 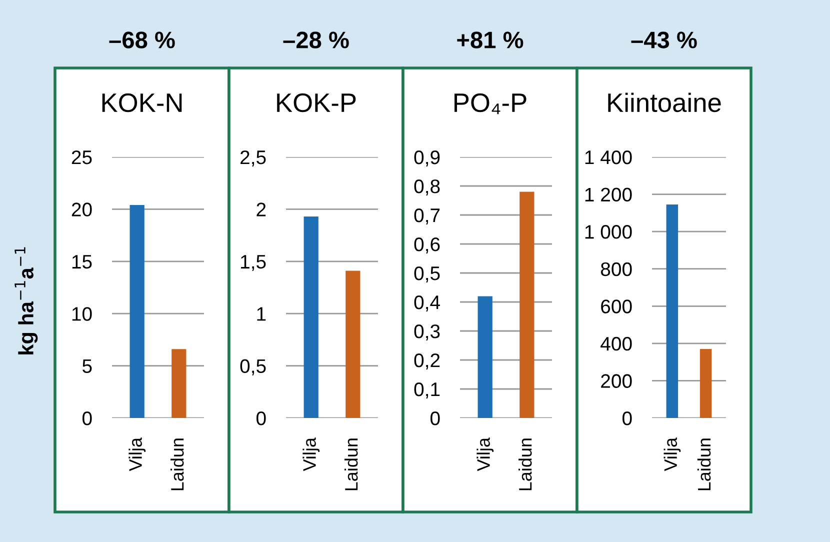 What do you see at coordinates (142, 102) in the screenshot?
I see `chart-title: KOK-N` at bounding box center [142, 102].